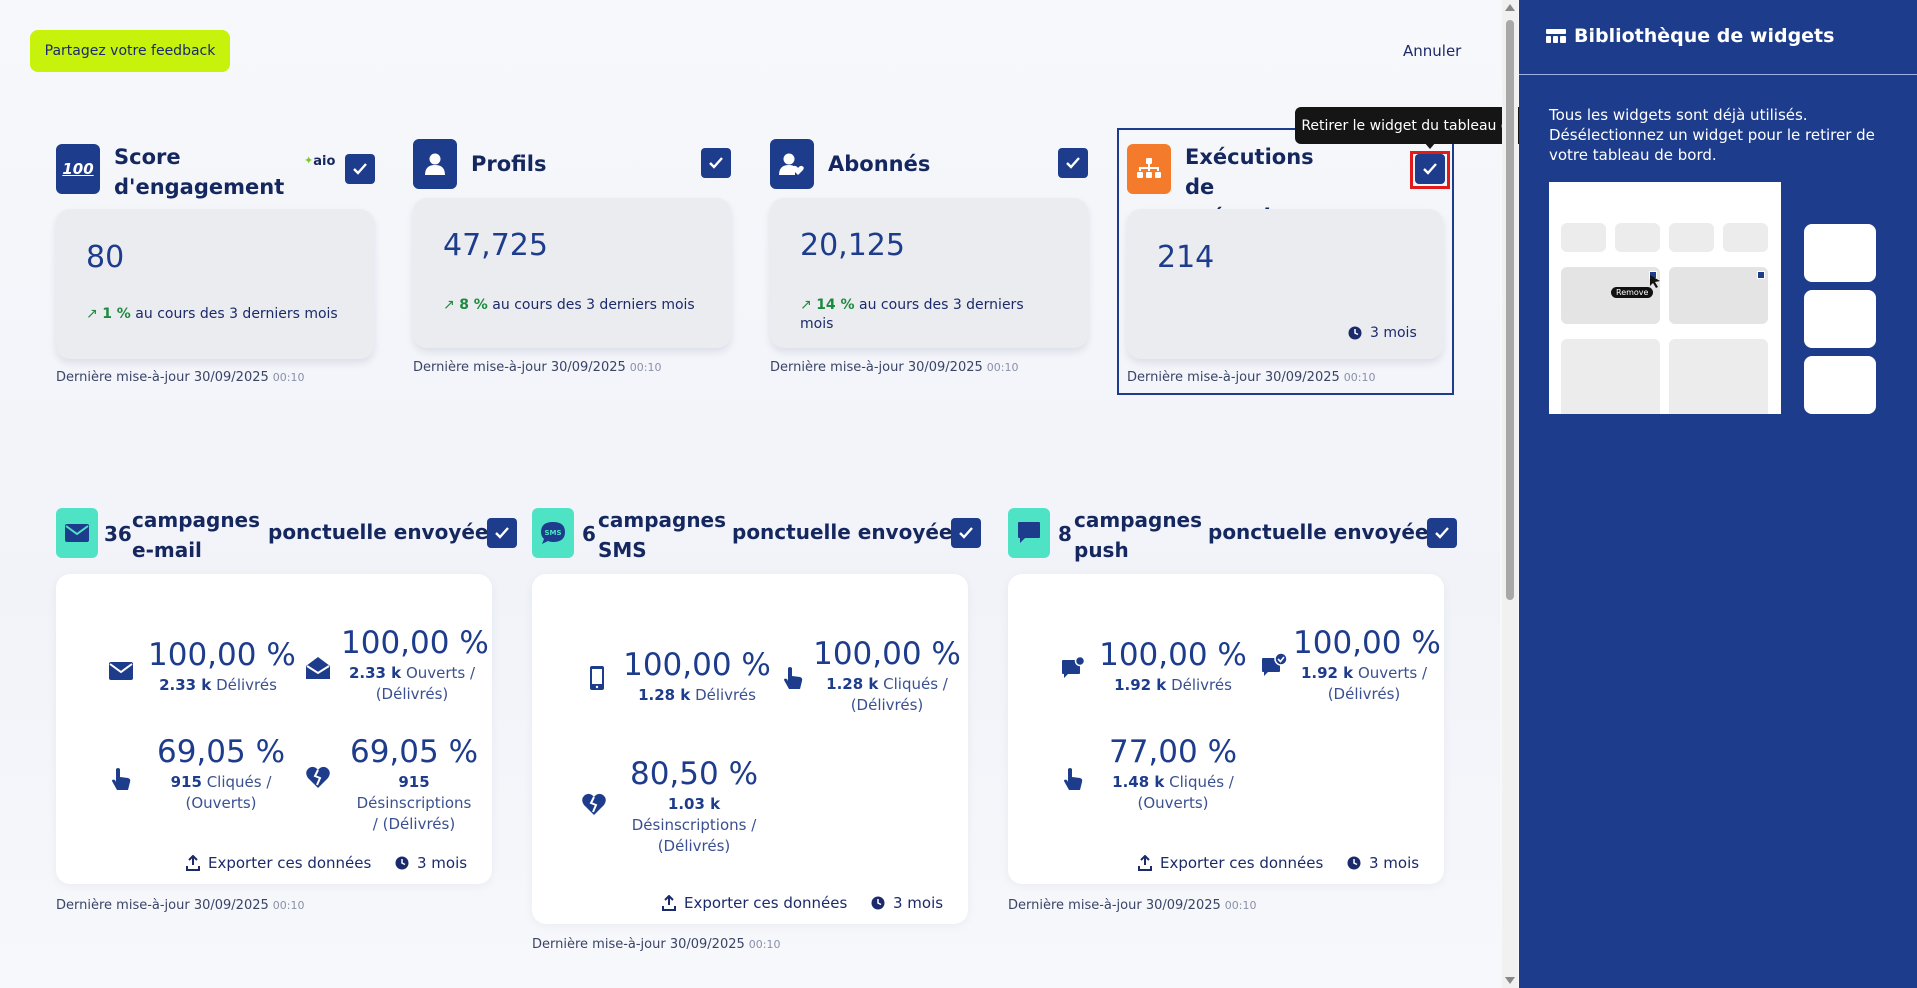 Image resolution: width=1917 pixels, height=988 pixels. What do you see at coordinates (196, 535) in the screenshot?
I see `campaign-name: campagnes e-mail` at bounding box center [196, 535].